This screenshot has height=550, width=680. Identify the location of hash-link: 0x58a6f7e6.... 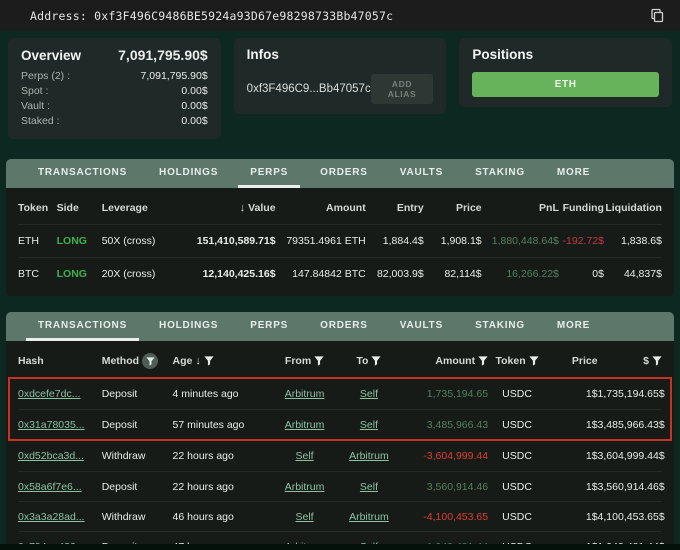
(50, 486).